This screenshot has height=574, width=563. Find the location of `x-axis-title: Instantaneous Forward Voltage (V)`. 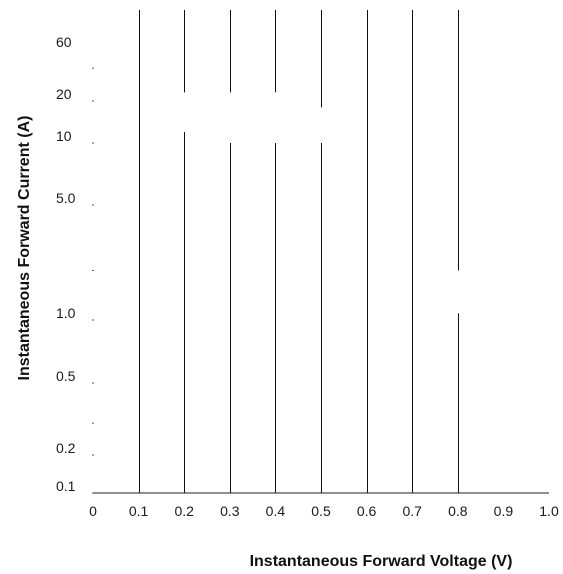

x-axis-title: Instantaneous Forward Voltage (V) is located at coordinates (381, 561).